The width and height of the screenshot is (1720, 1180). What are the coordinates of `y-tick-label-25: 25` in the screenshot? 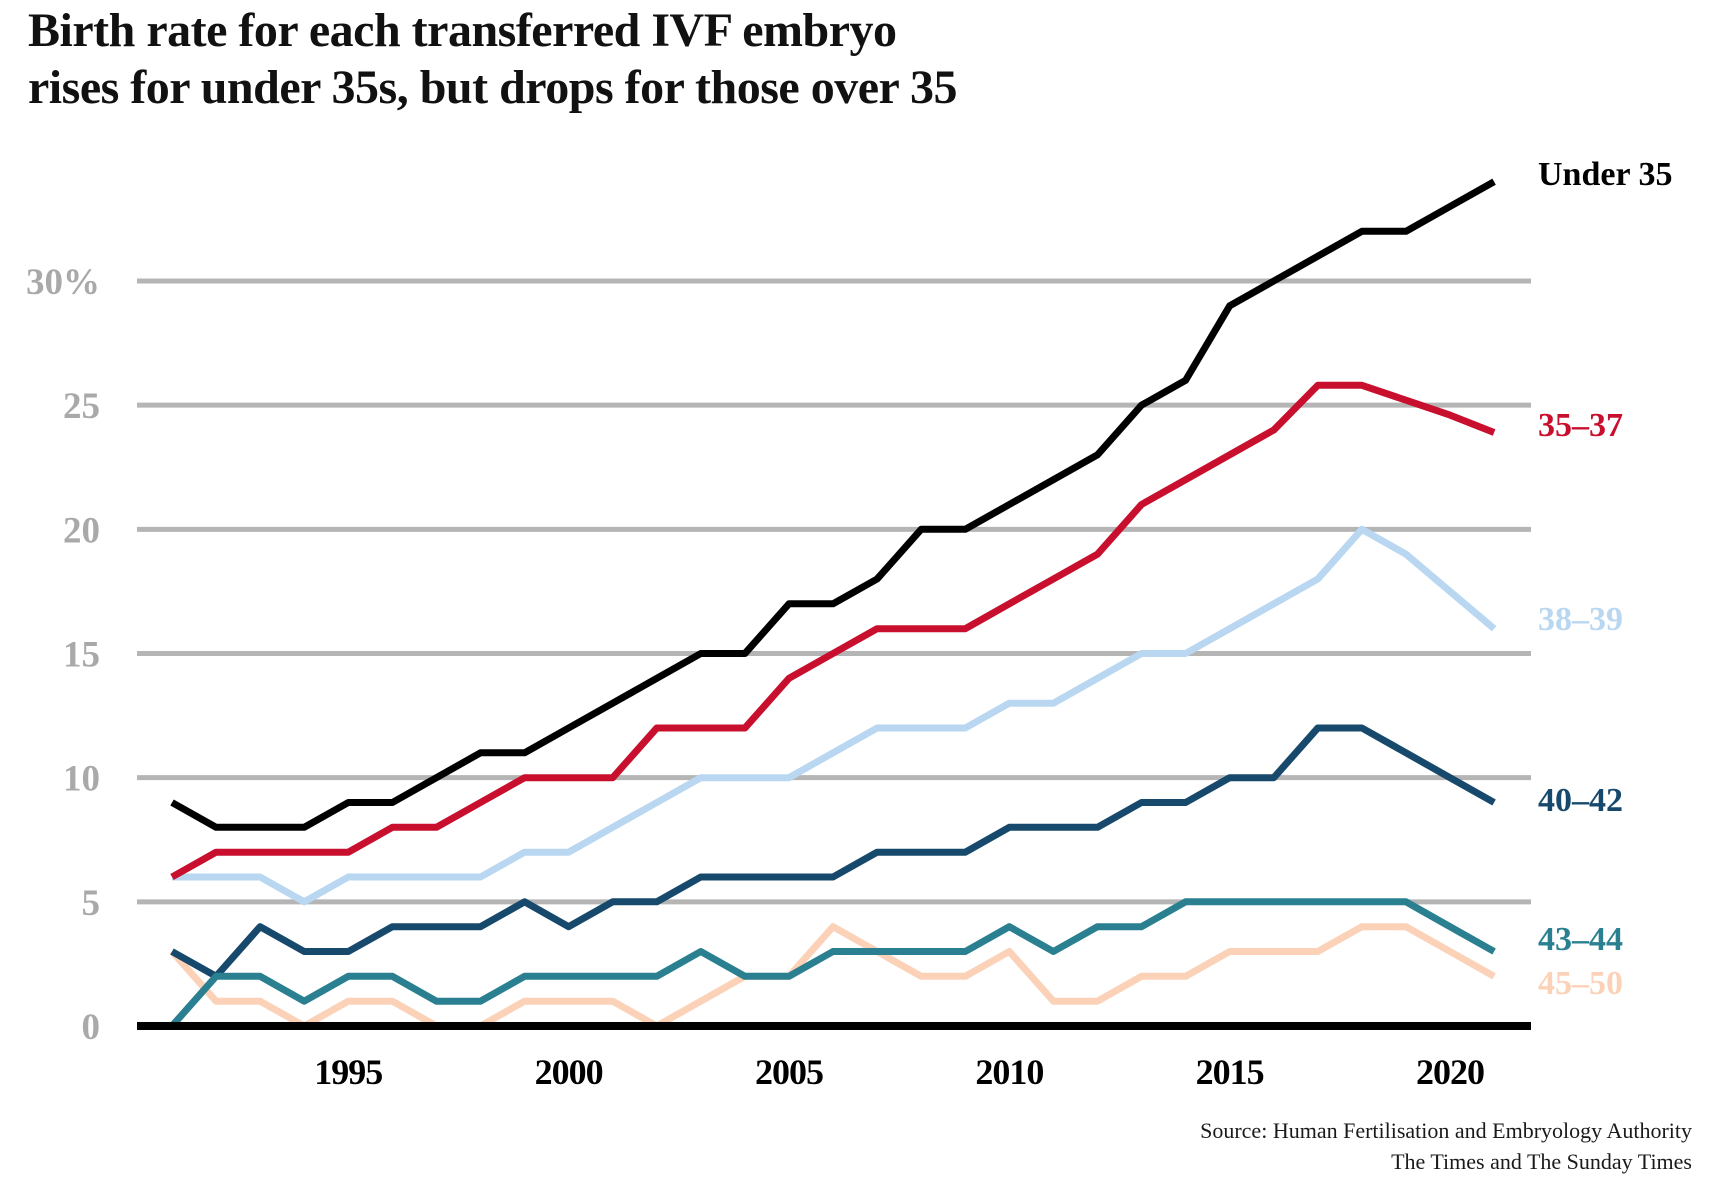 It's located at (81, 406).